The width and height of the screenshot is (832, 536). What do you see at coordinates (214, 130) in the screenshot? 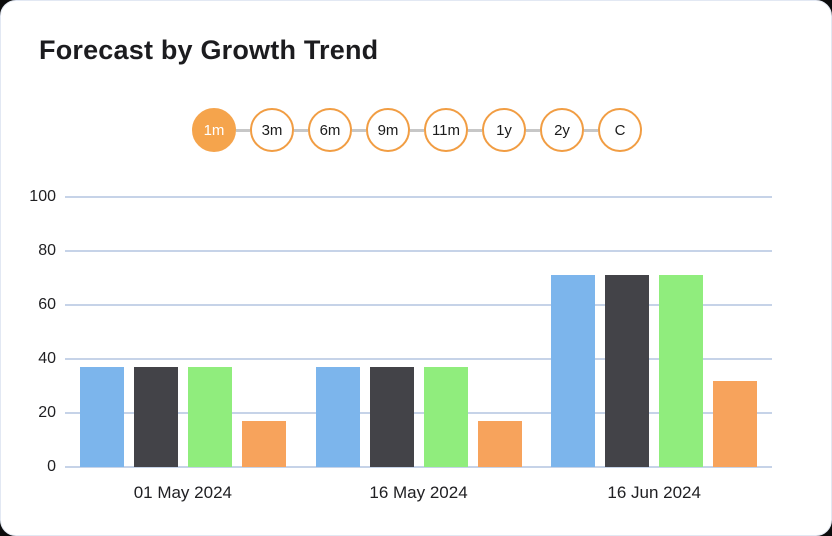
I see `range-option-1m: 1m` at bounding box center [214, 130].